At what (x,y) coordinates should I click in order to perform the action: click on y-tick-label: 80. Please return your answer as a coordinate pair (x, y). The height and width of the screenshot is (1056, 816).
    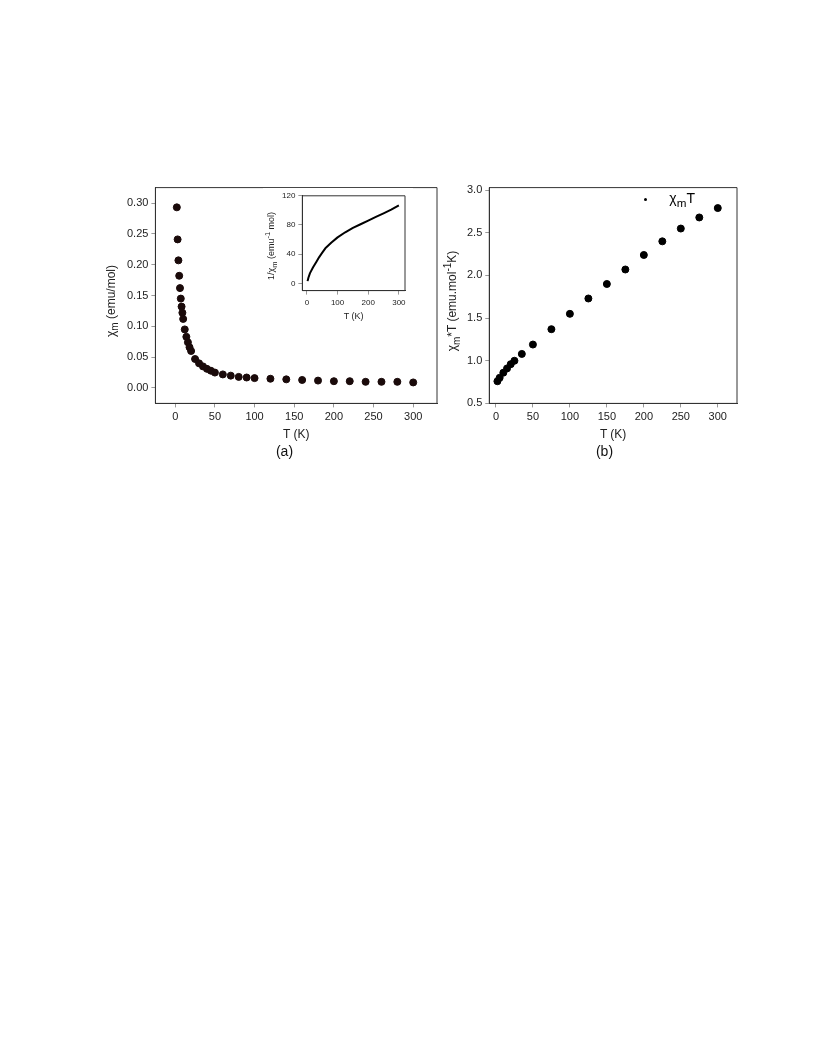
    Looking at the image, I should click on (291, 225).